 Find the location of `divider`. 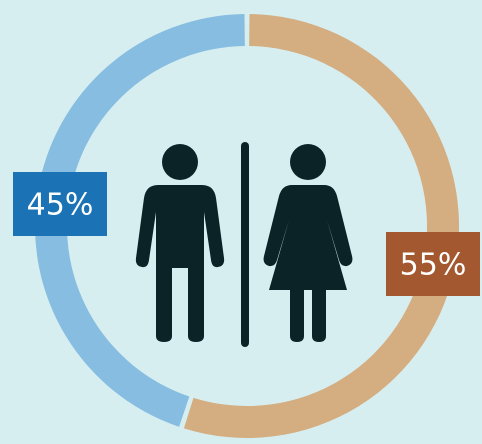

divider is located at coordinates (245, 244).